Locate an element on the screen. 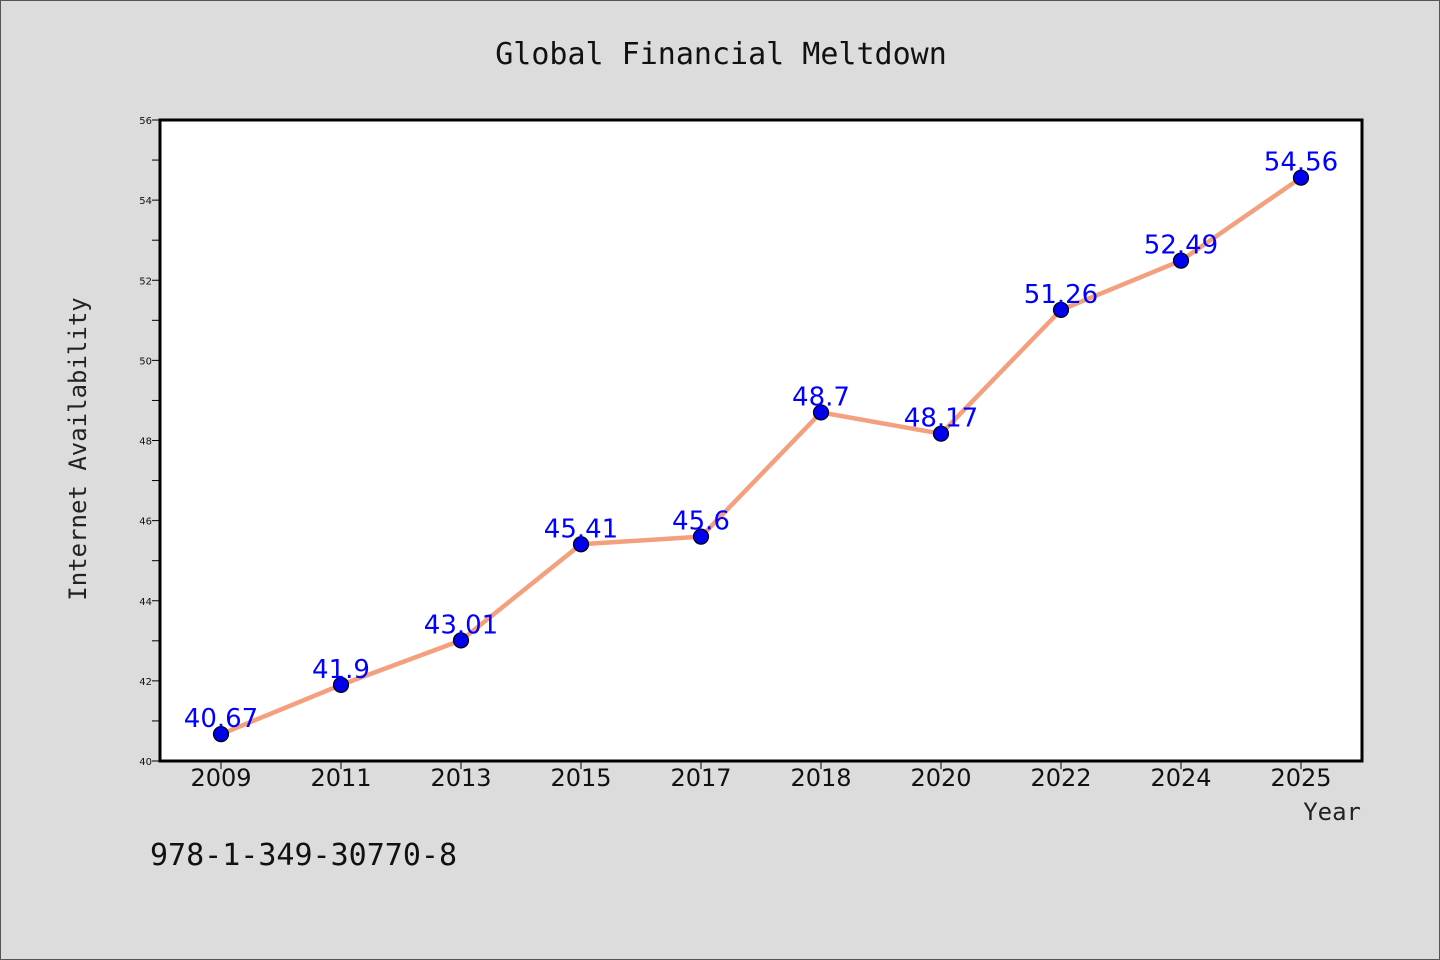 This screenshot has height=960, width=1440. y-tick-label: 40 is located at coordinates (145, 762).